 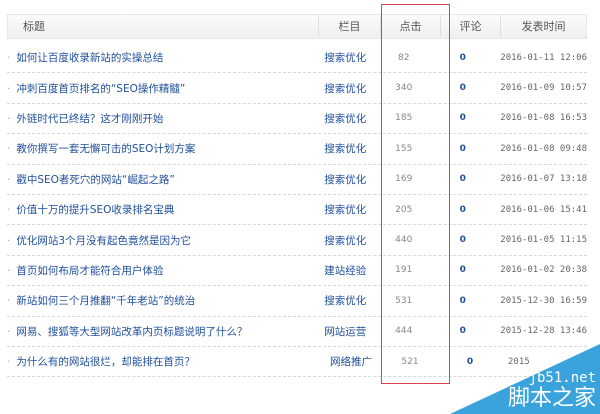 I want to click on clicks-count: 155, so click(x=404, y=148).